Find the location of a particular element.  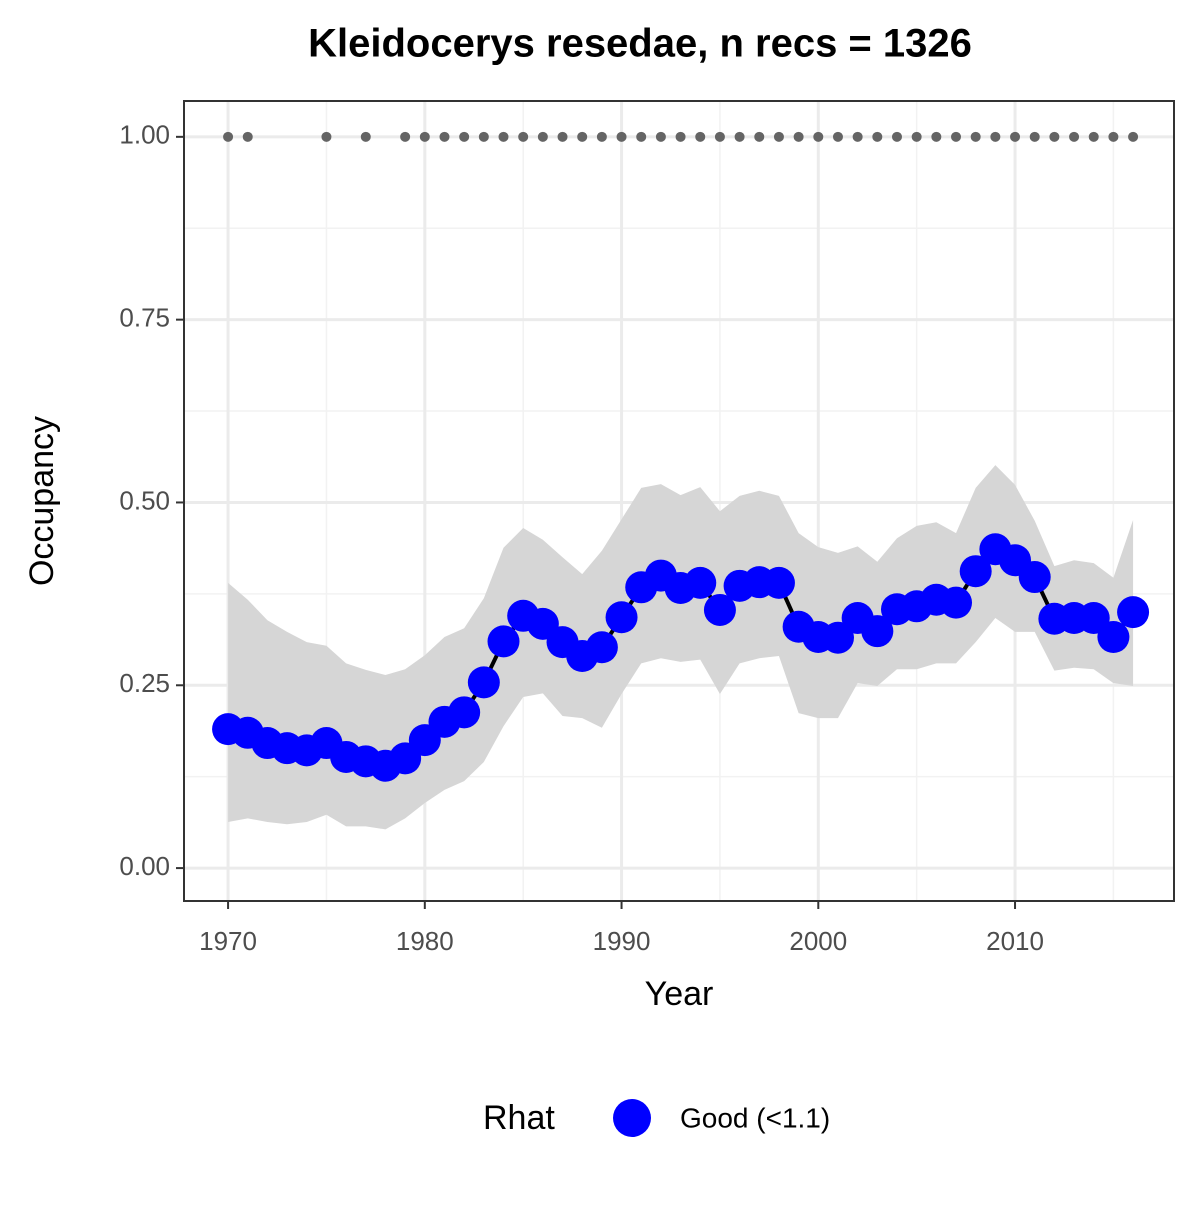

legend-label: Good (<1.1) is located at coordinates (755, 1117).